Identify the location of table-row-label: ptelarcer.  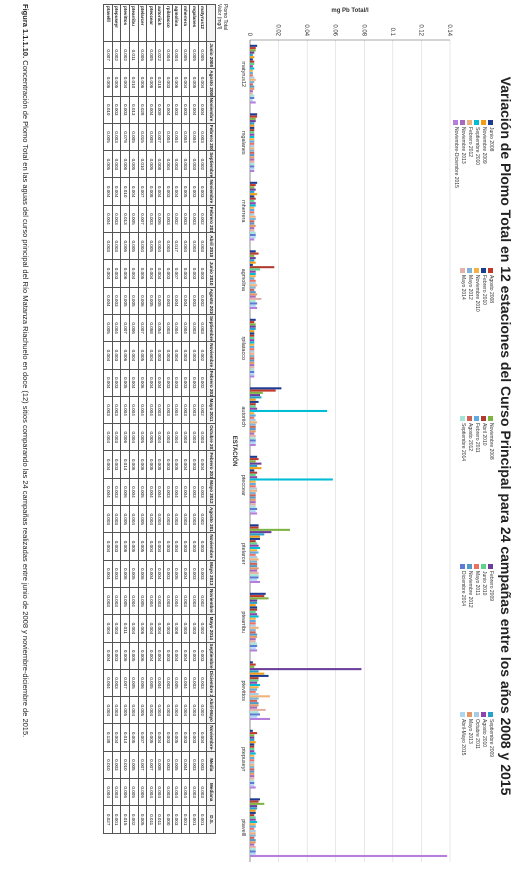
(142, 23).